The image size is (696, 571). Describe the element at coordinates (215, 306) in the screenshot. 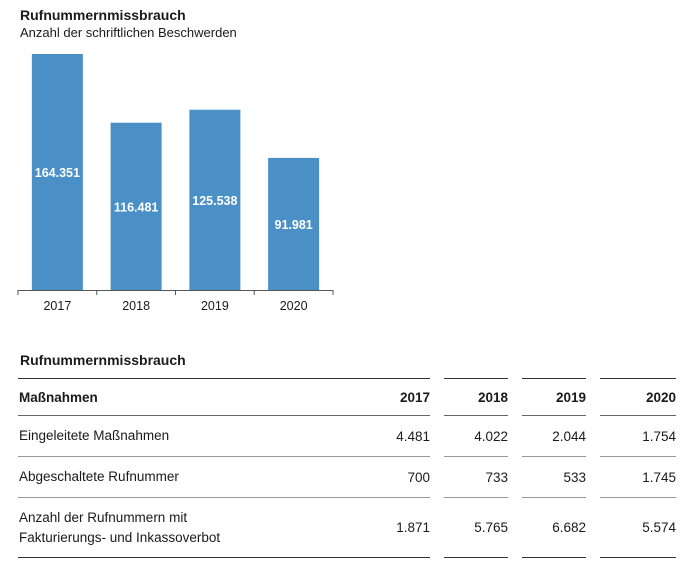

I see `x-tick-label: 2019` at that location.